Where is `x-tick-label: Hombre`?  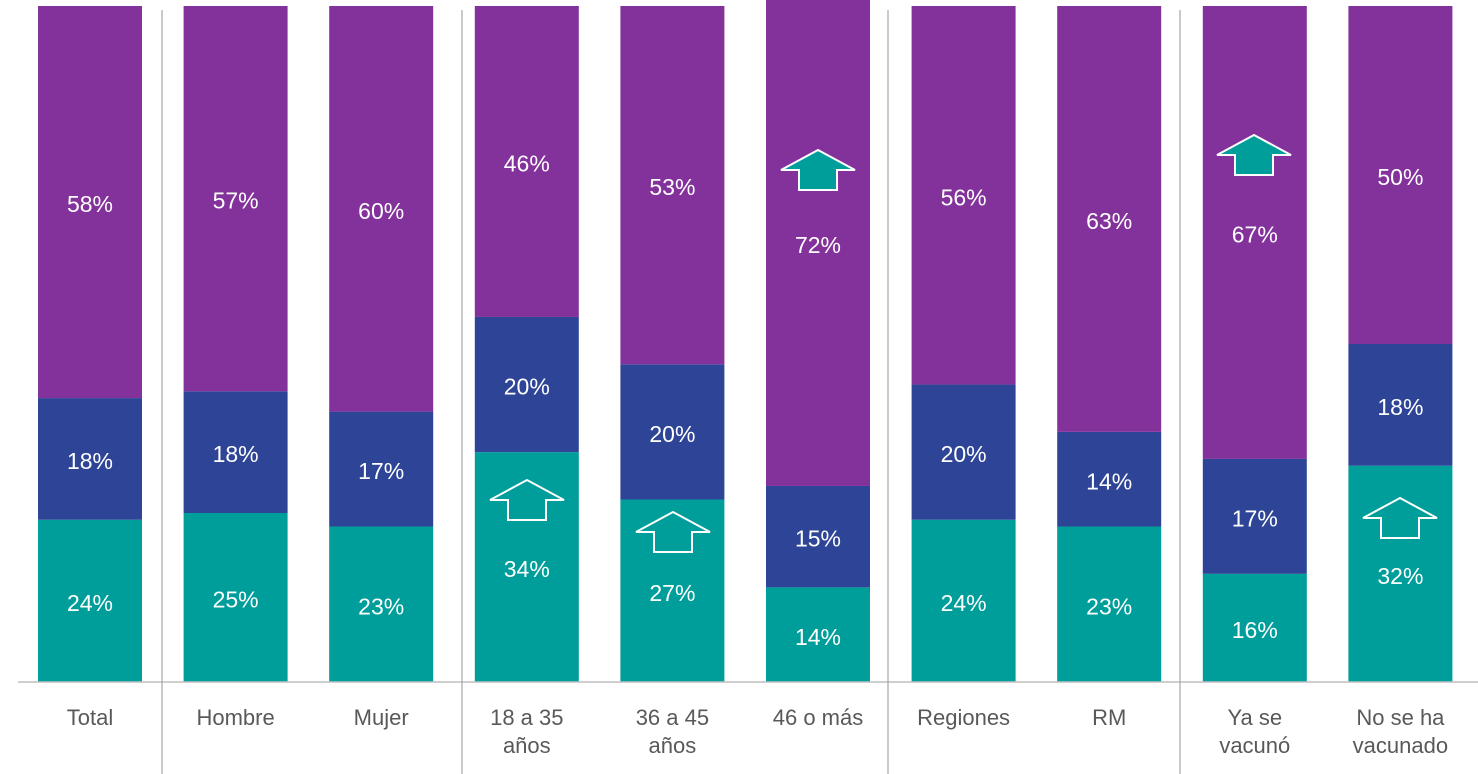 x-tick-label: Hombre is located at coordinates (235, 717).